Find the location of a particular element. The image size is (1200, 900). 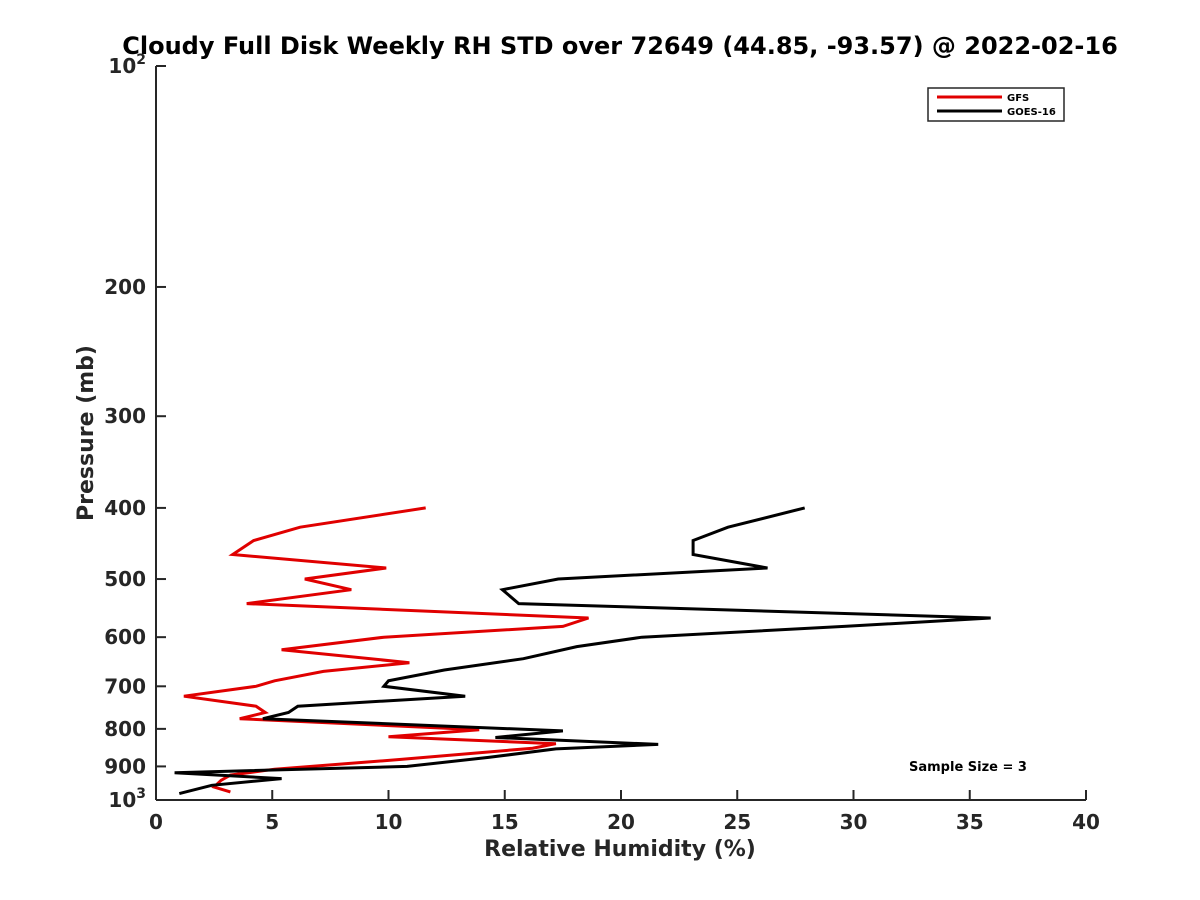

series-line-gfs is located at coordinates (386, 650).